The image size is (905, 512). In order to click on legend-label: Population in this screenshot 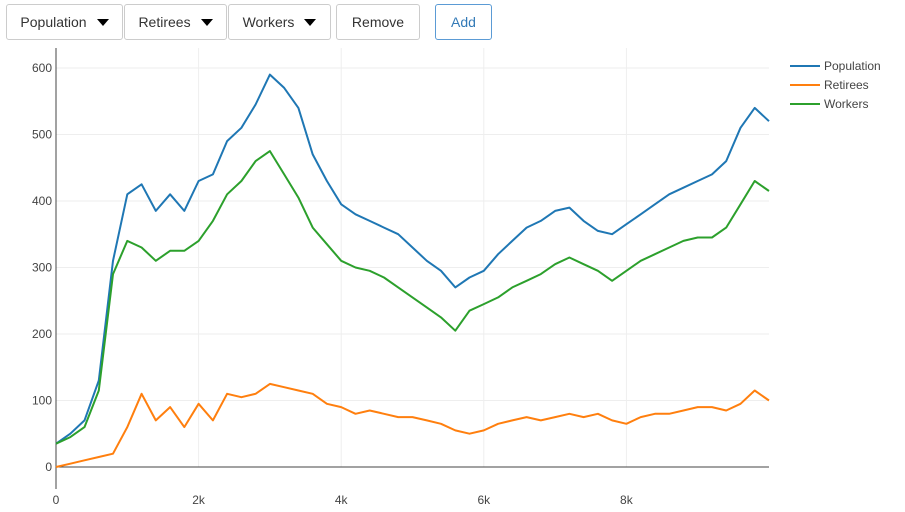, I will do `click(852, 66)`.